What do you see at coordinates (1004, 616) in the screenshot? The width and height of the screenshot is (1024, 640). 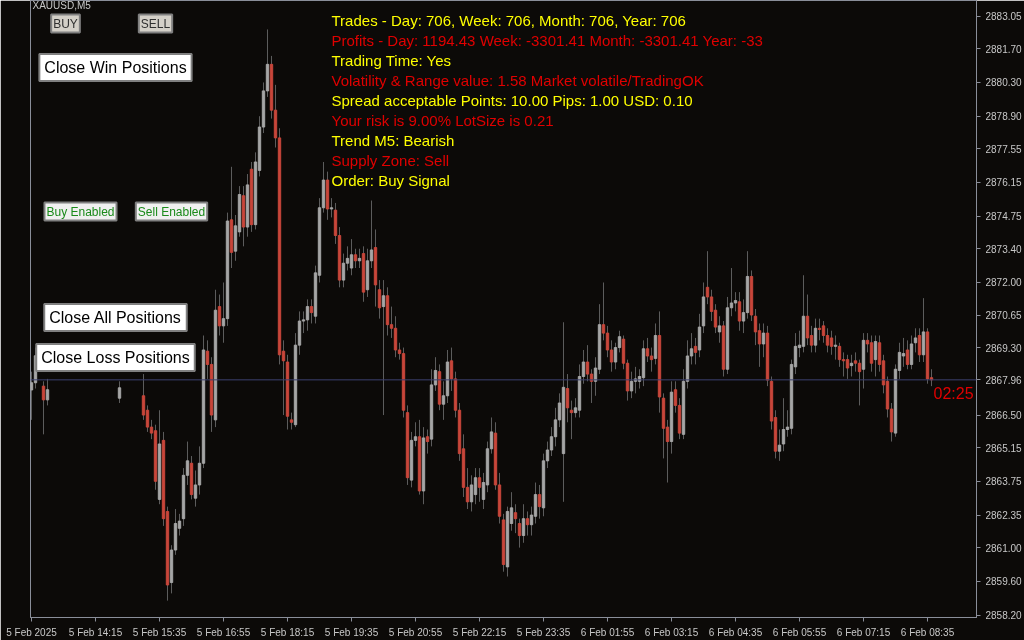 I see `y-tick-label: 2858.20` at bounding box center [1004, 616].